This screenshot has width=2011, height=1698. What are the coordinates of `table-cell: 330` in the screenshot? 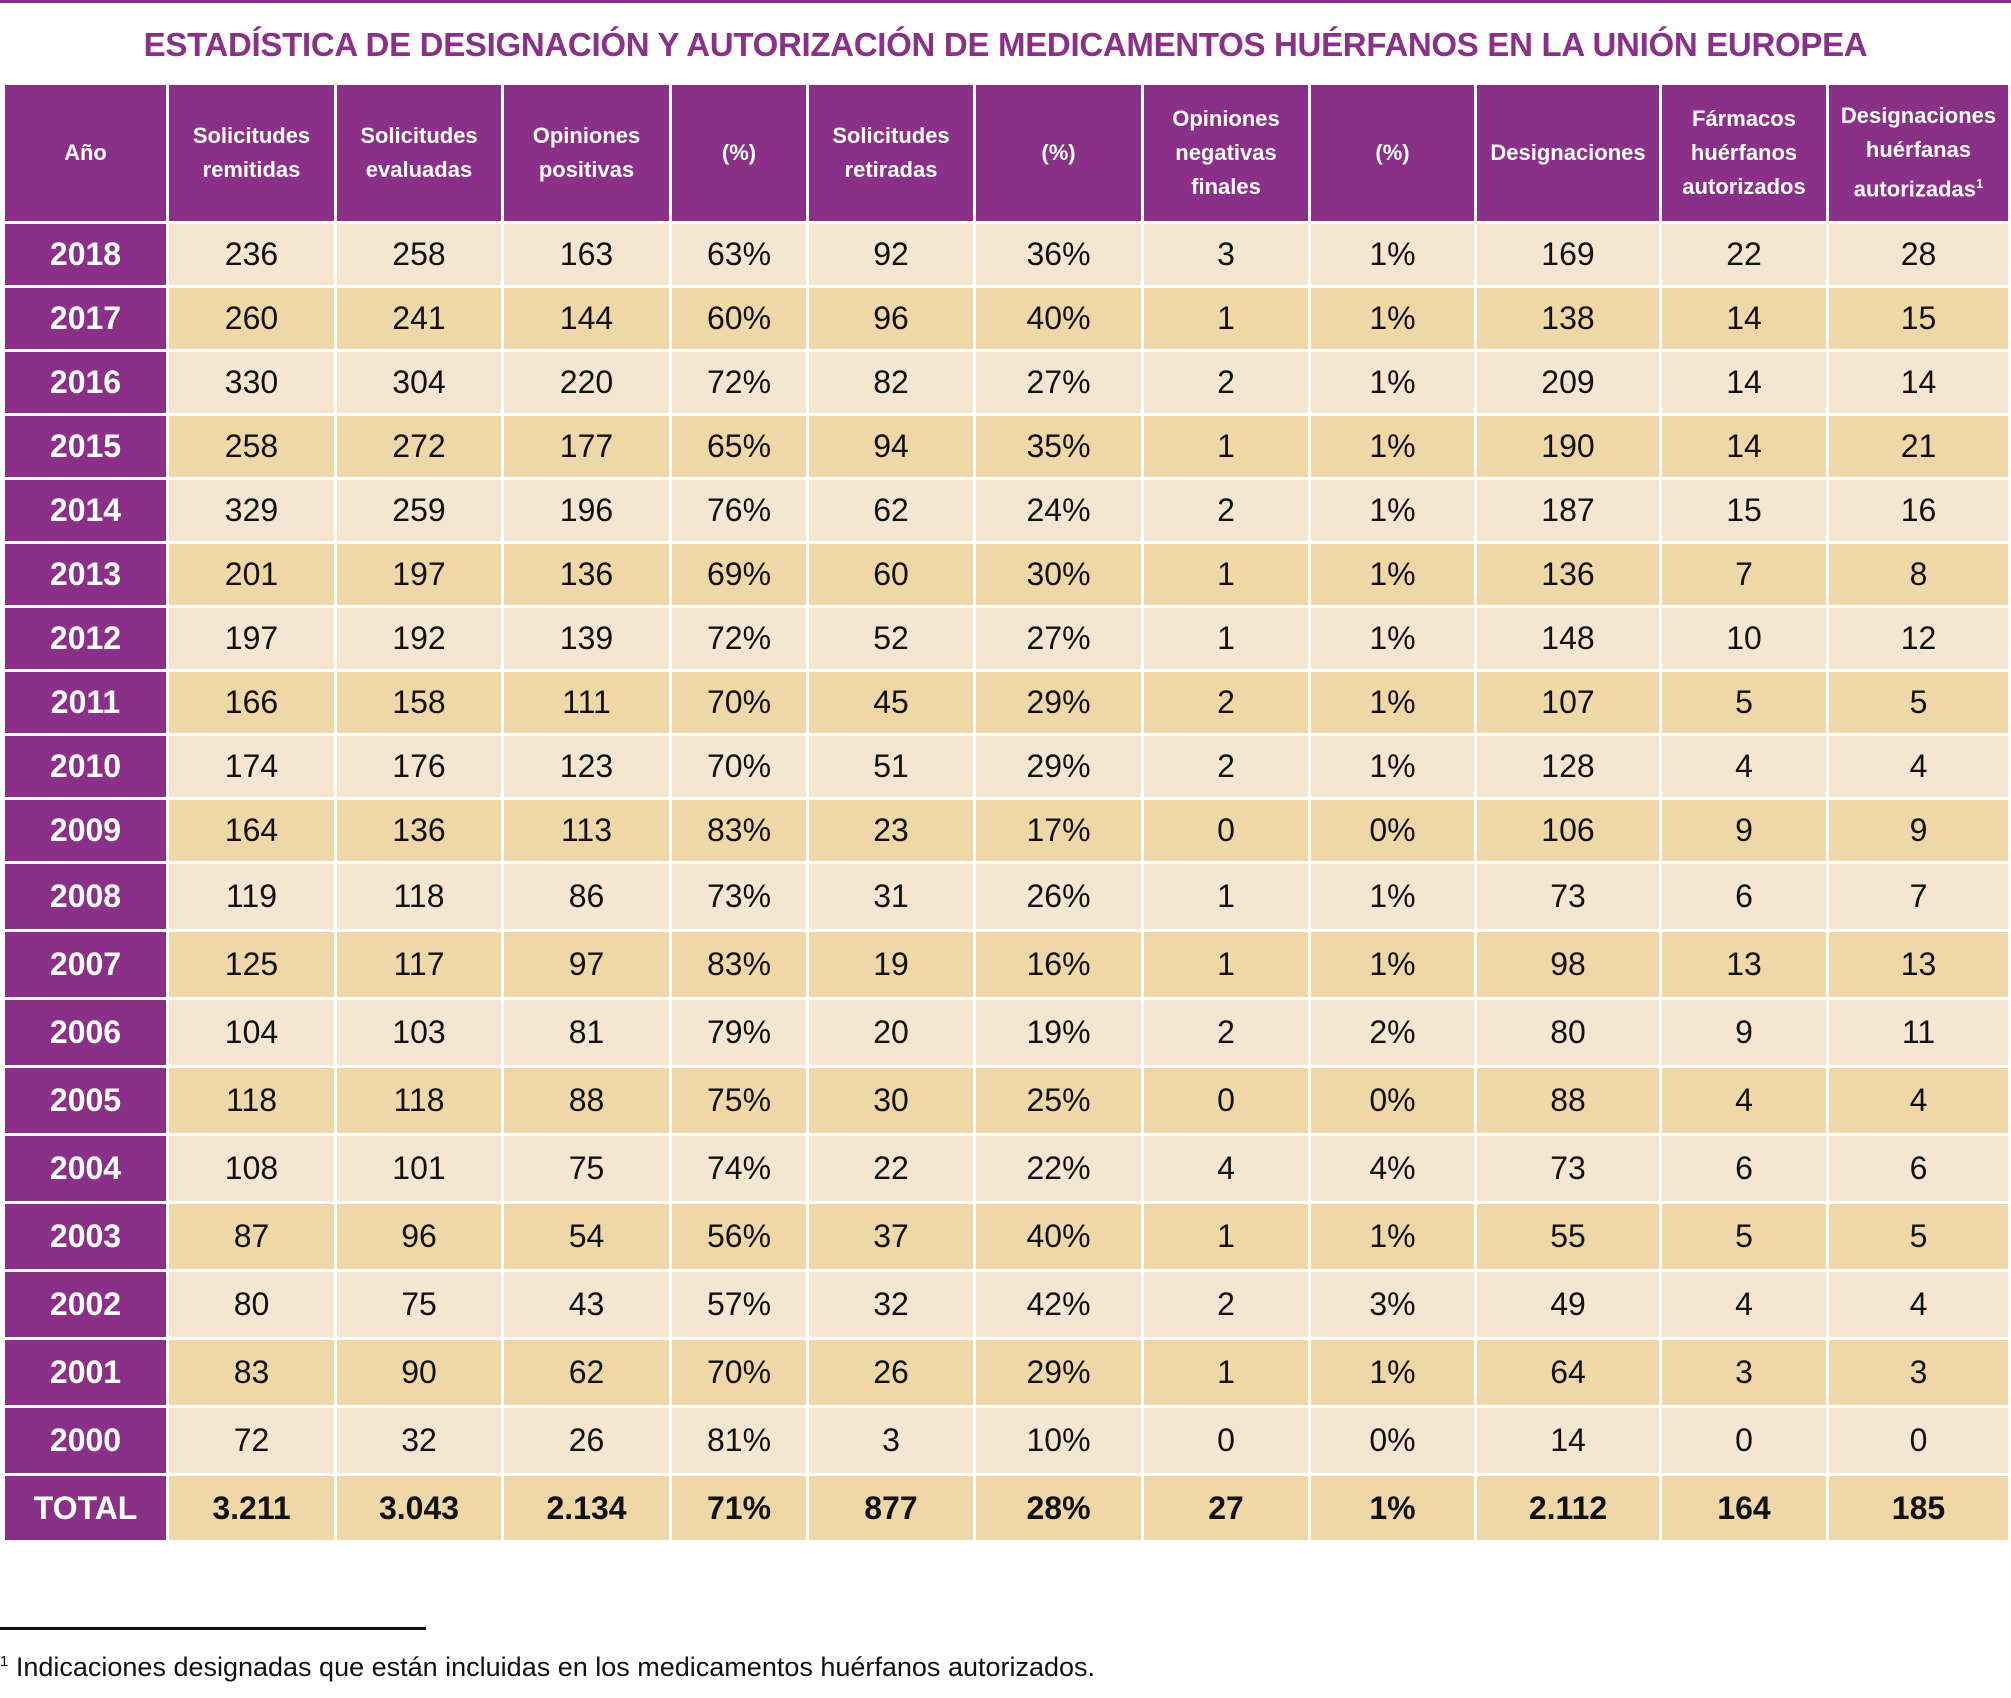 It's located at (251, 382).